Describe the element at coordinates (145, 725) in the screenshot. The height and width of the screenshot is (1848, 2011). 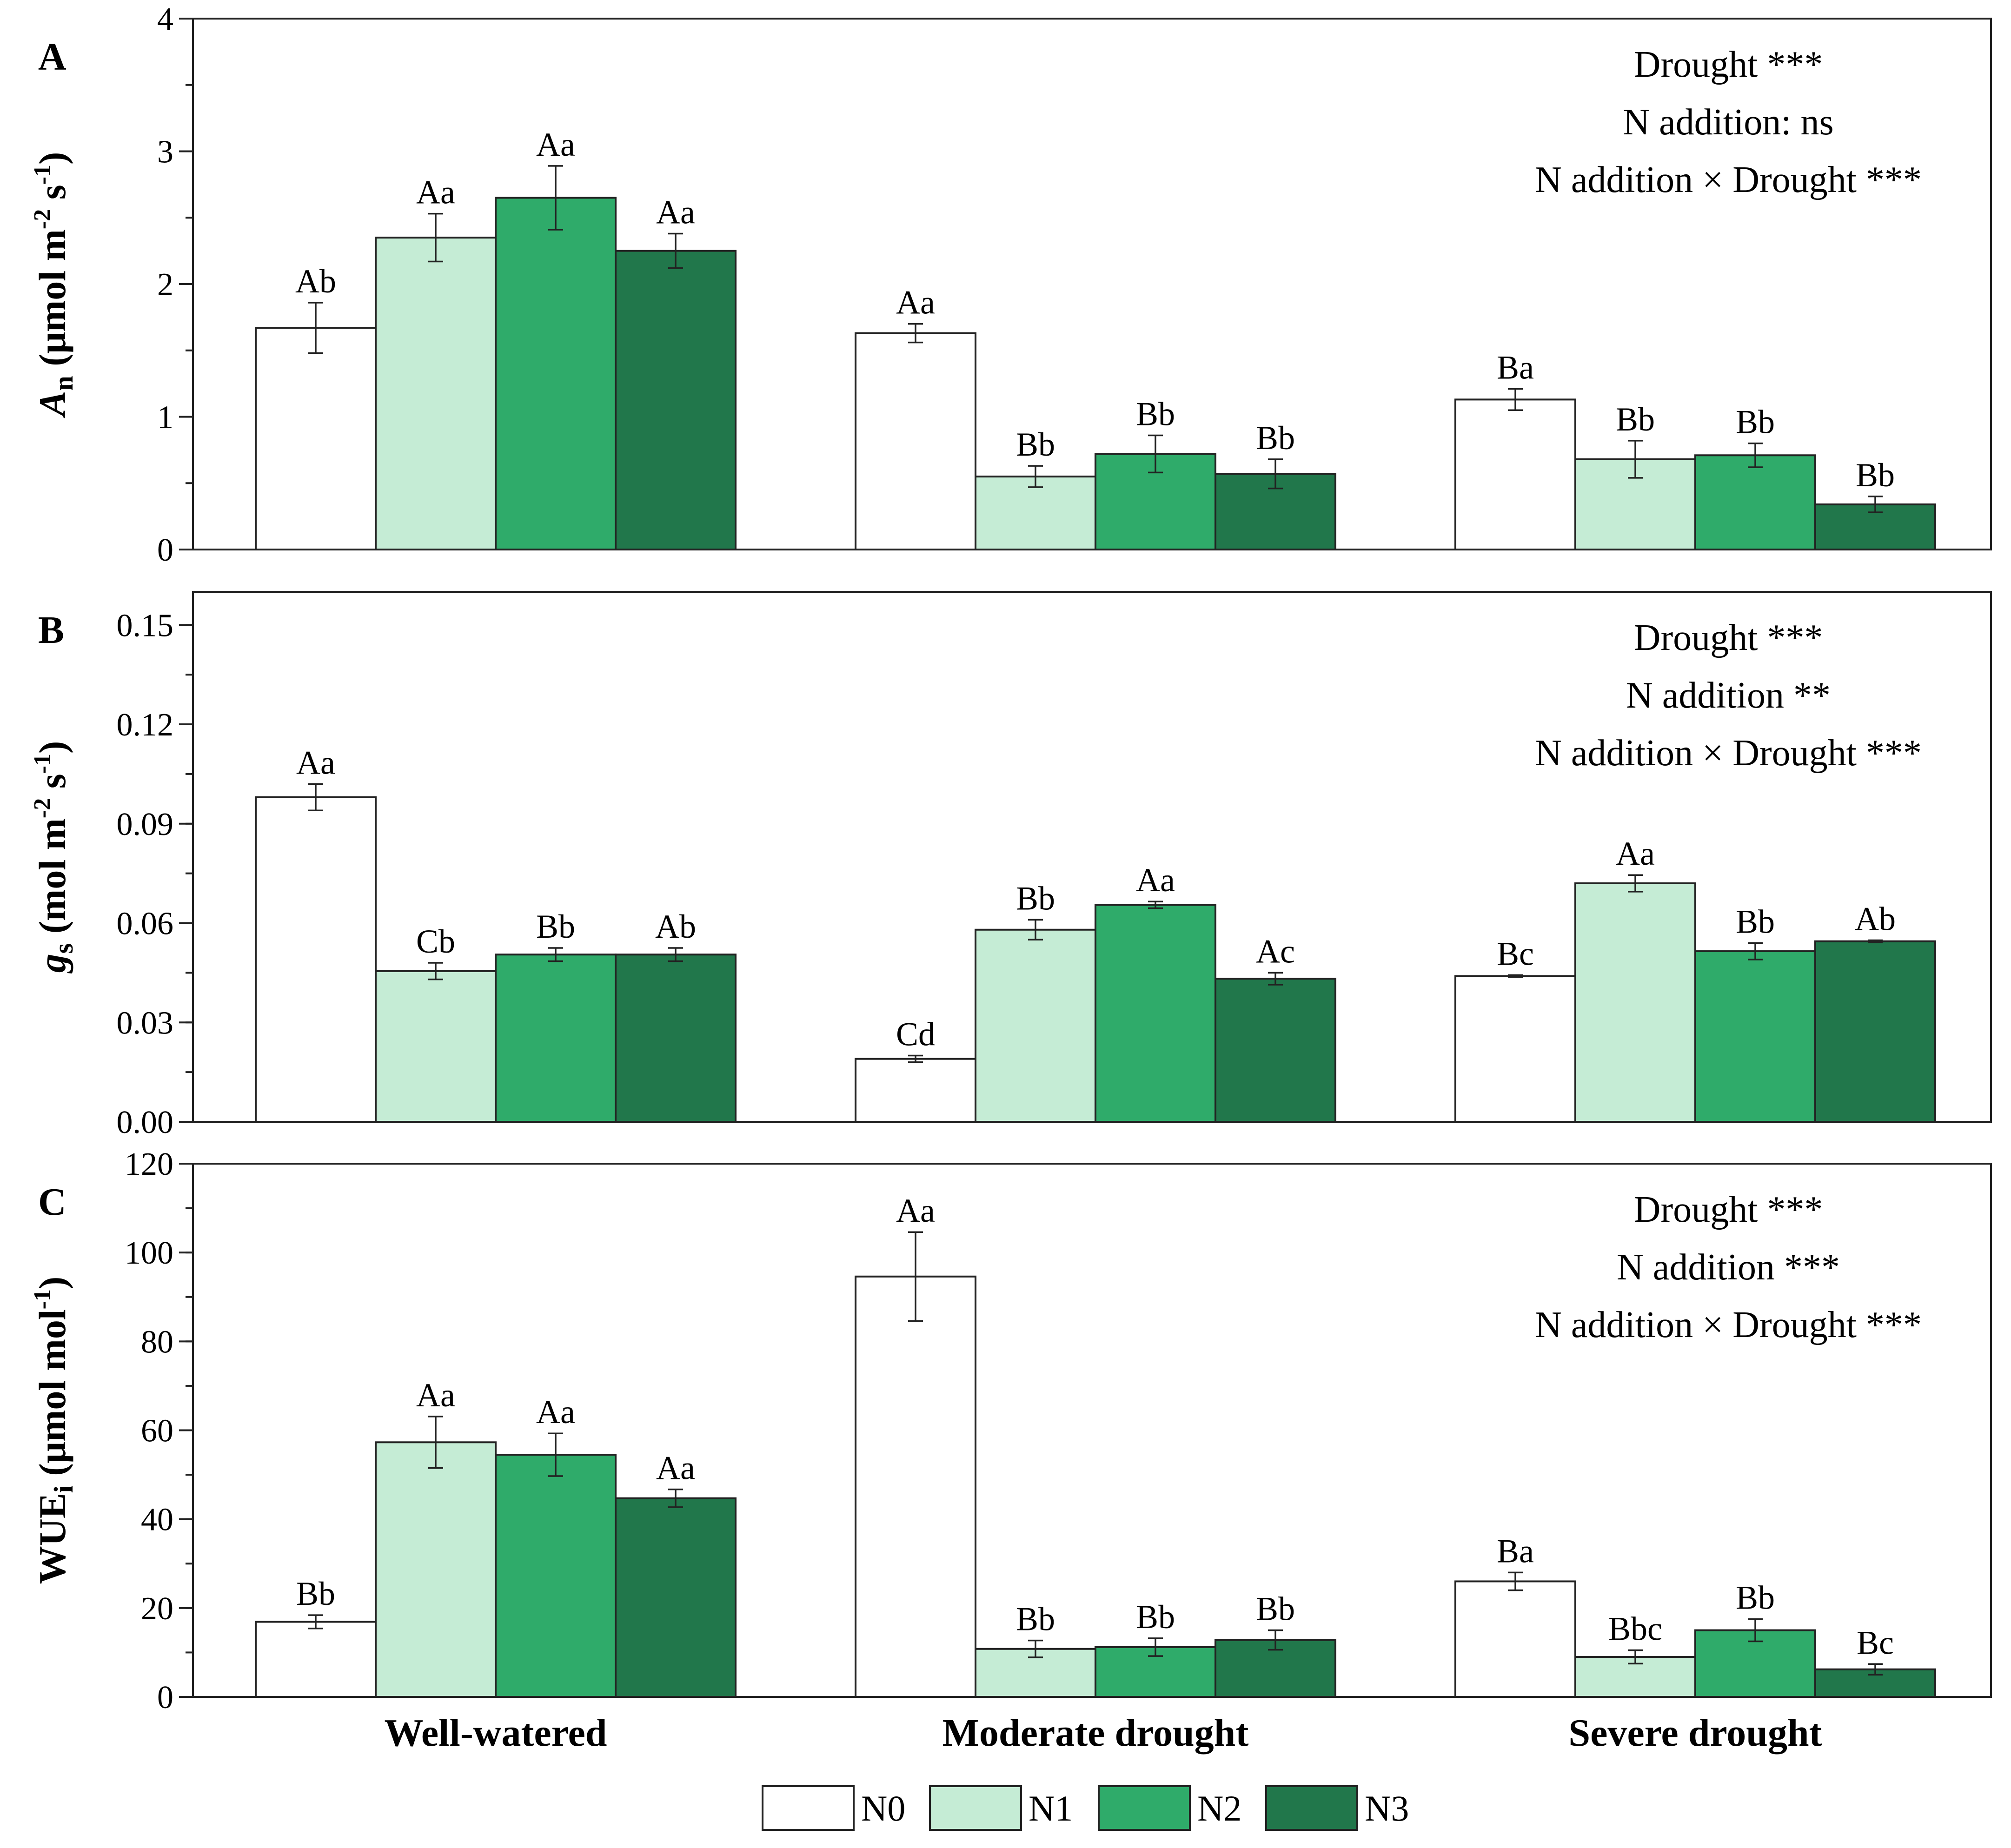
I see `y-tick-label: 0.12` at that location.